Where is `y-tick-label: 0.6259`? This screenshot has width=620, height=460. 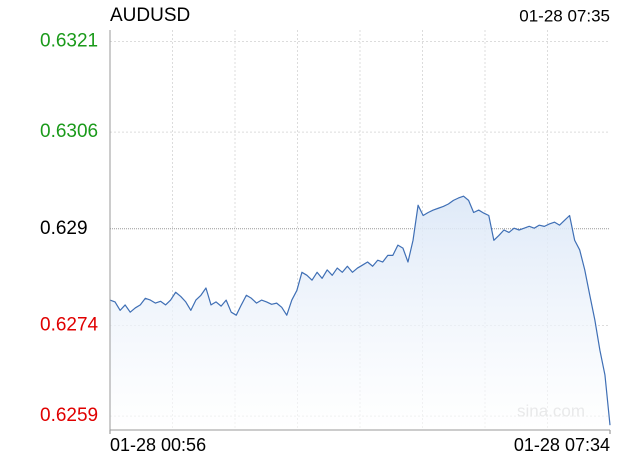 y-tick-label: 0.6259 is located at coordinates (69, 415).